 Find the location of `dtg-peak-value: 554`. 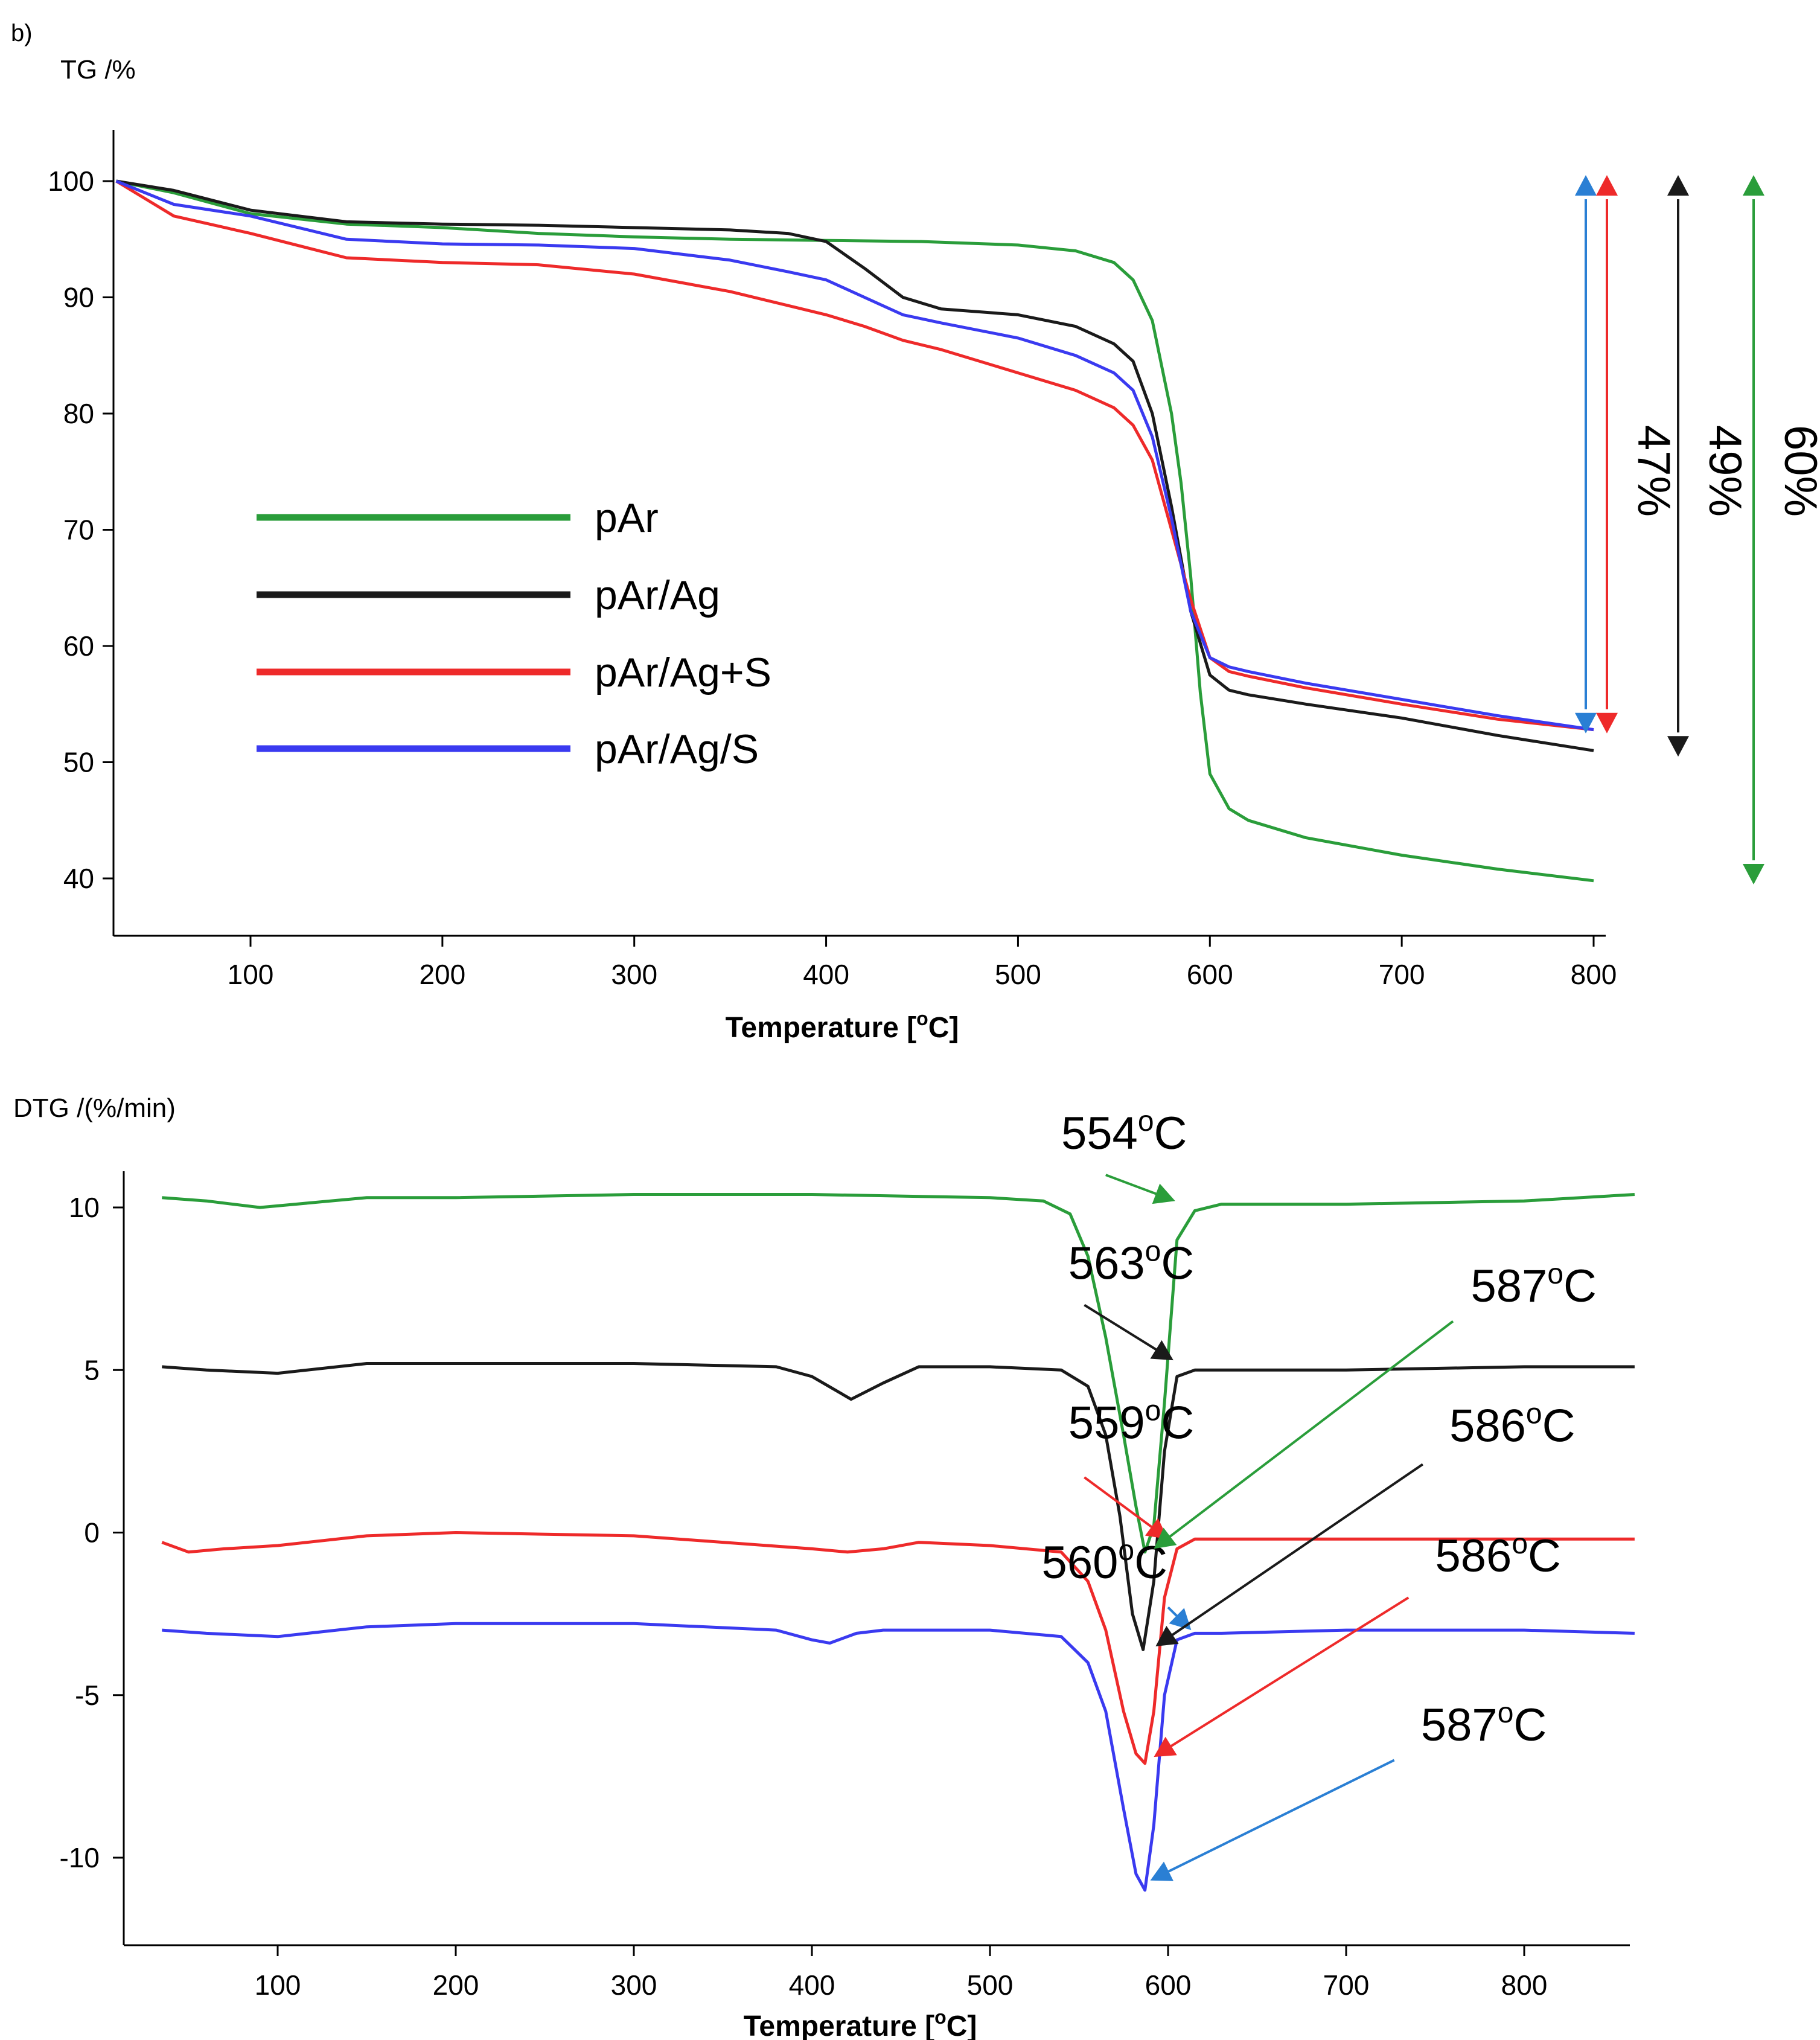

dtg-peak-value: 554 is located at coordinates (1100, 1133).